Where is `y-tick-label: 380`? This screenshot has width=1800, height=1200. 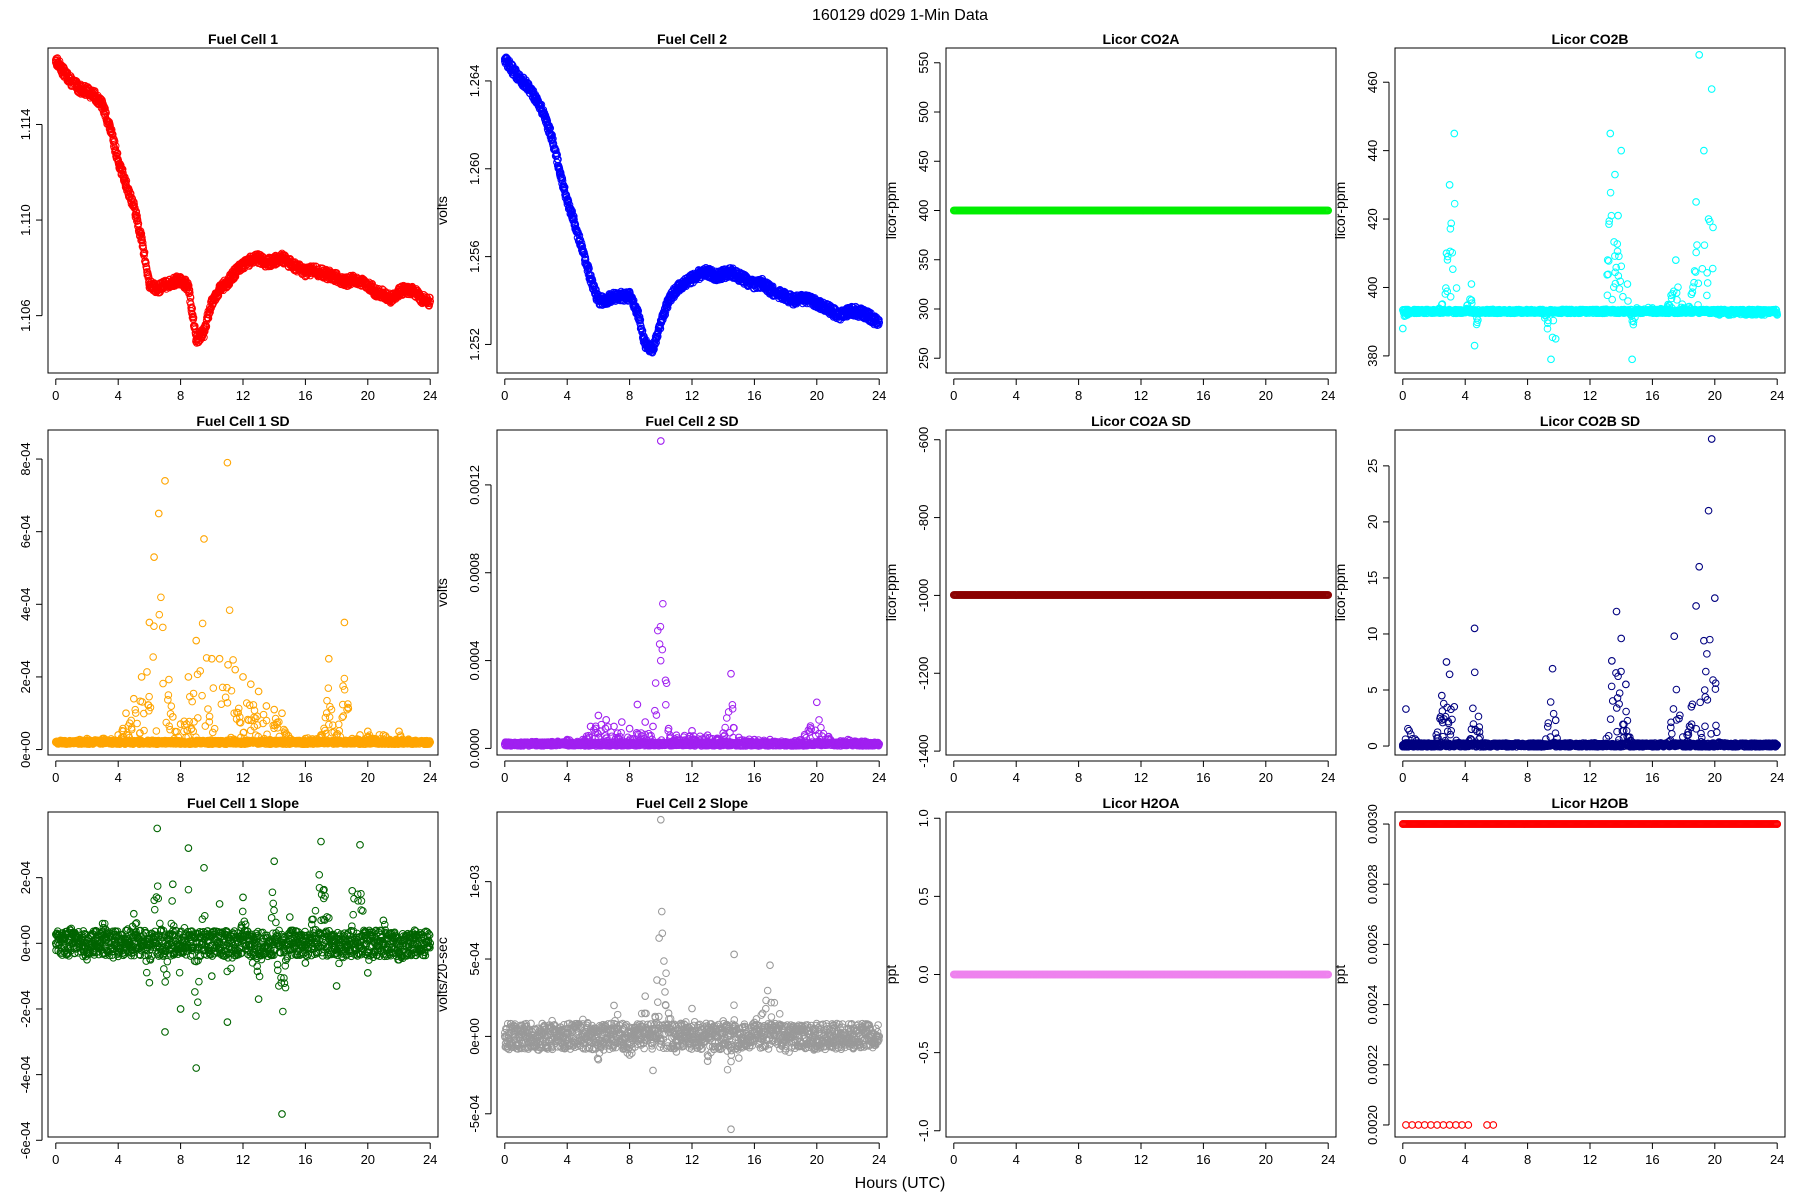 y-tick-label: 380 is located at coordinates (1372, 356).